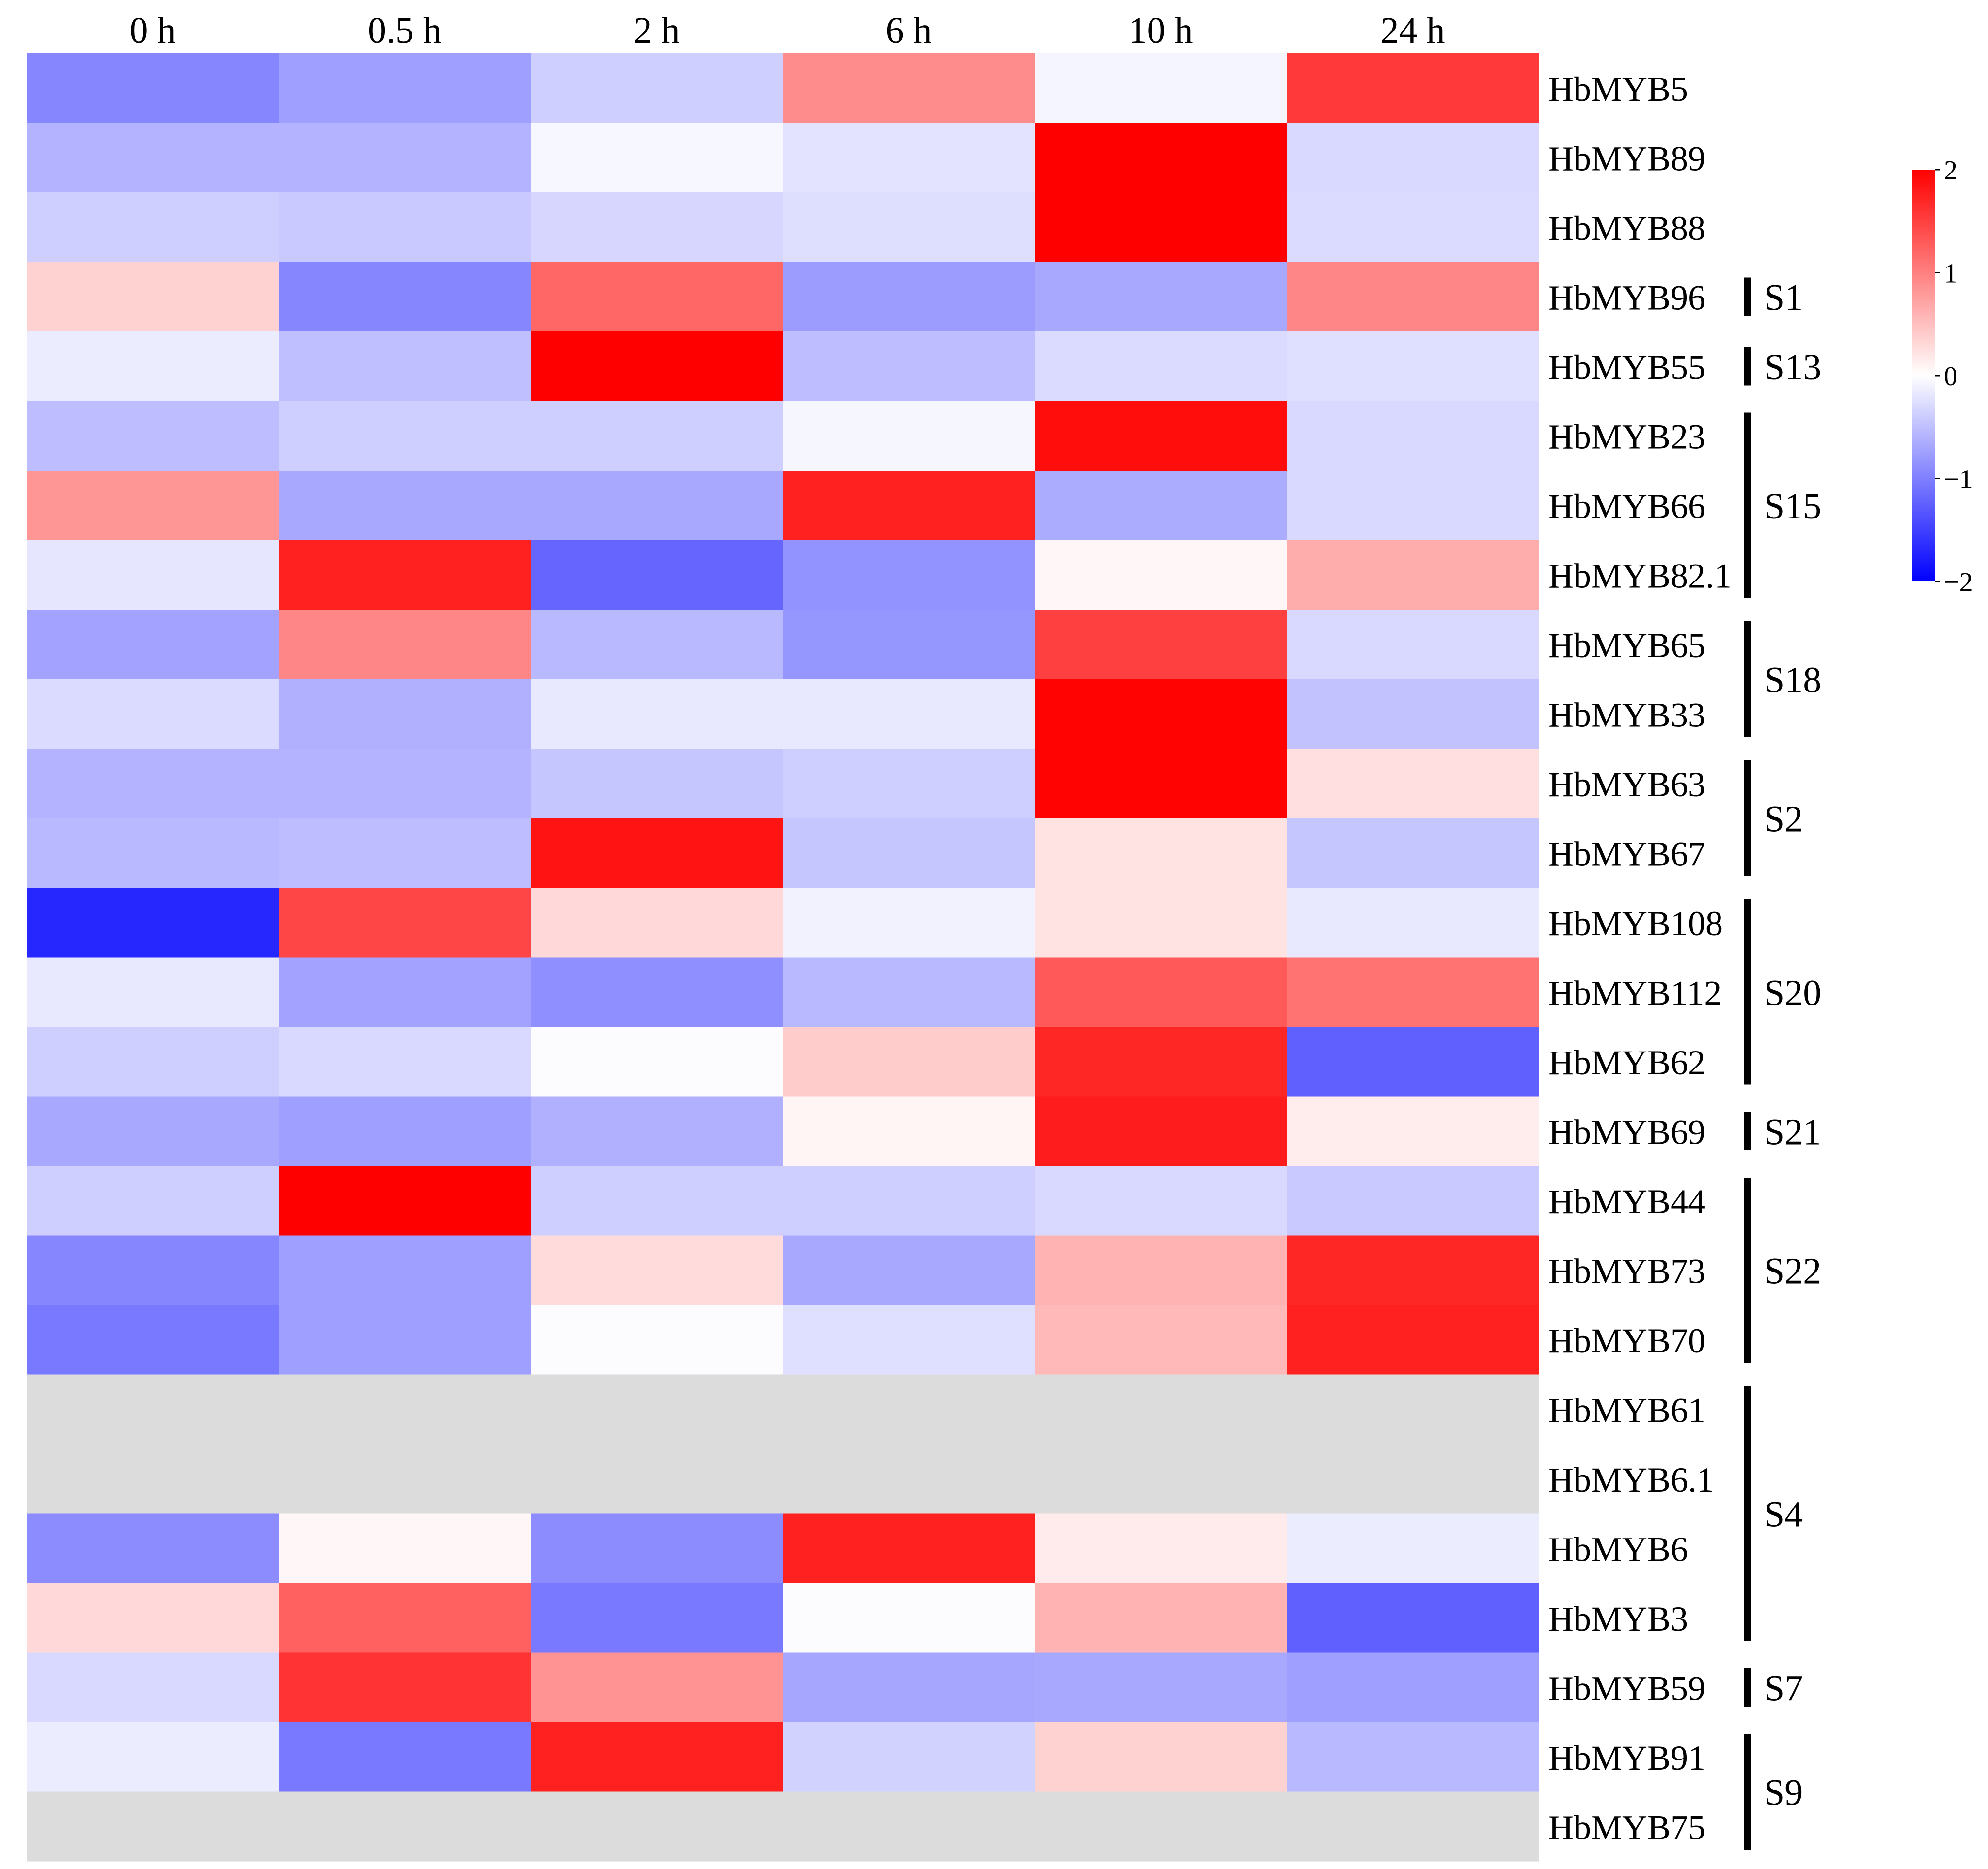  I want to click on row-label: HbMYB75, so click(1626, 1827).